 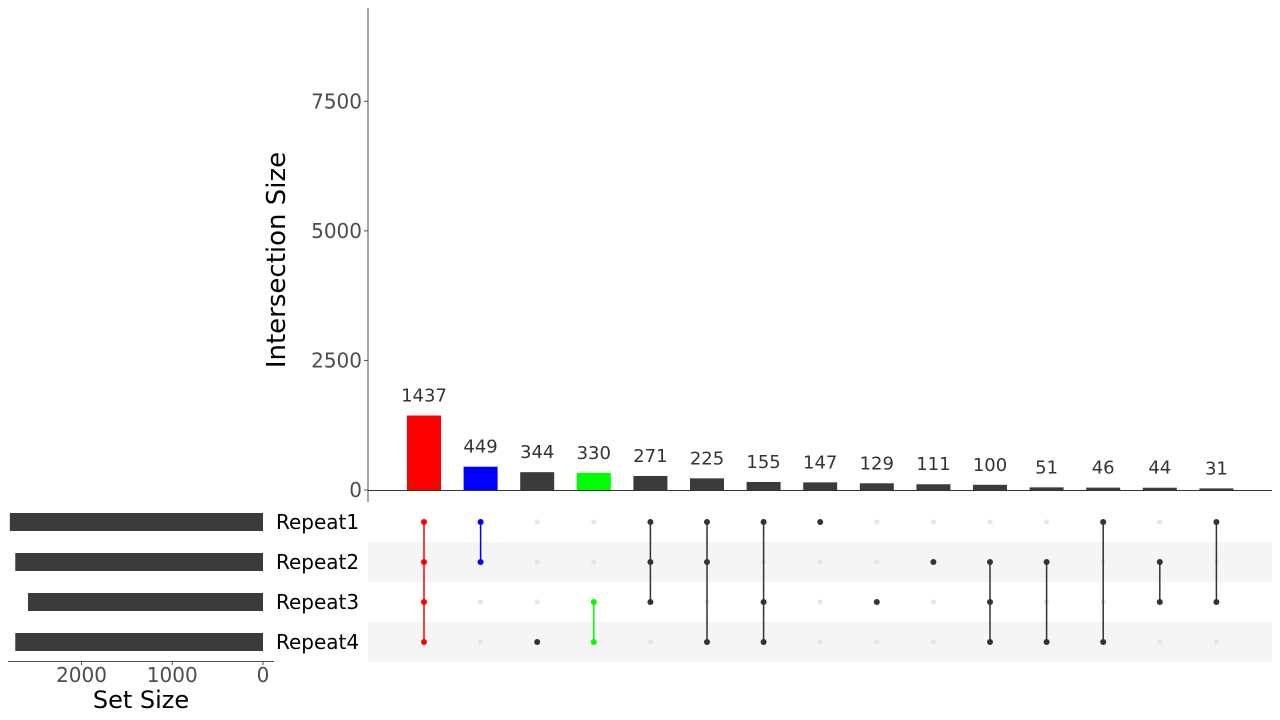 I want to click on set-size-tick-label: 2000, so click(x=81, y=675).